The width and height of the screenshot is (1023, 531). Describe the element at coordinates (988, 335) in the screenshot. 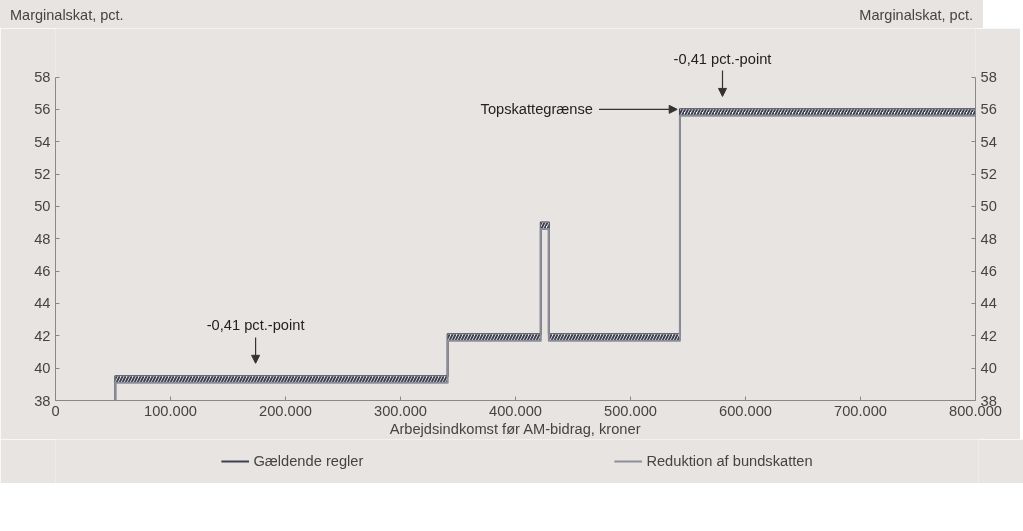

I see `y2-tick-label: 42` at that location.